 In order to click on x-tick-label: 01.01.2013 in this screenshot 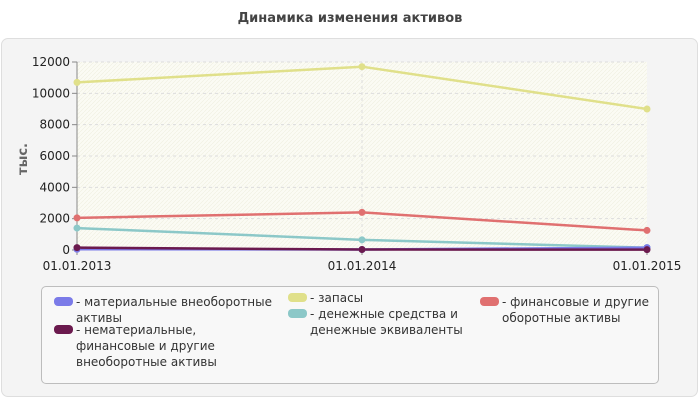, I will do `click(77, 266)`.